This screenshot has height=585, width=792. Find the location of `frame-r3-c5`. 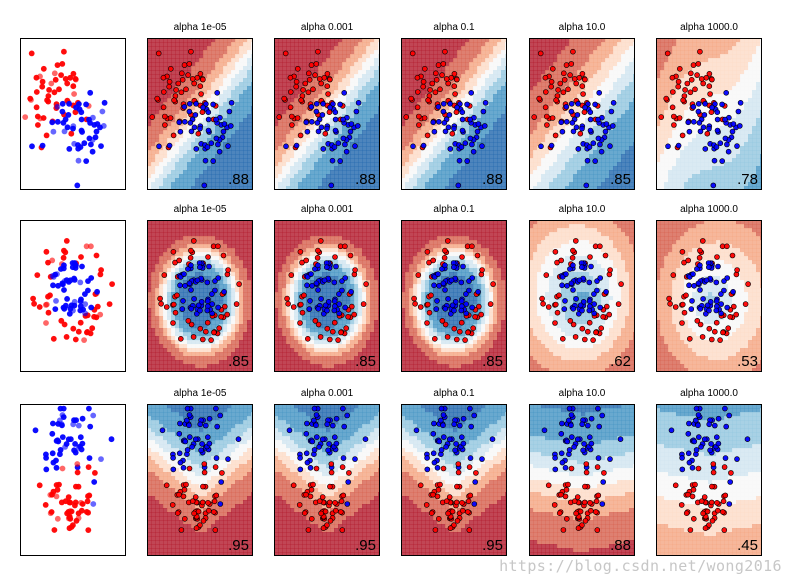

frame-r3-c5 is located at coordinates (582, 480).